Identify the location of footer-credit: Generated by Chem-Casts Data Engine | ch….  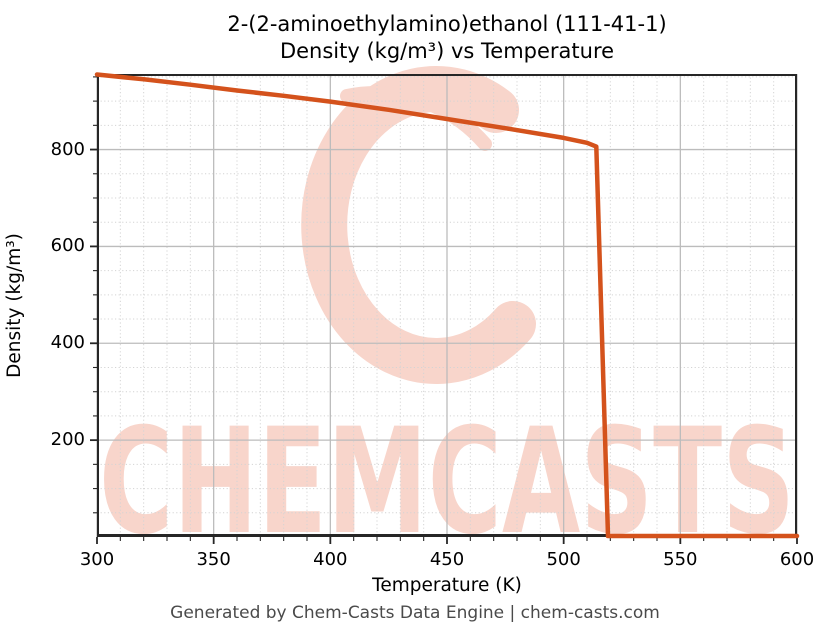
(415, 613).